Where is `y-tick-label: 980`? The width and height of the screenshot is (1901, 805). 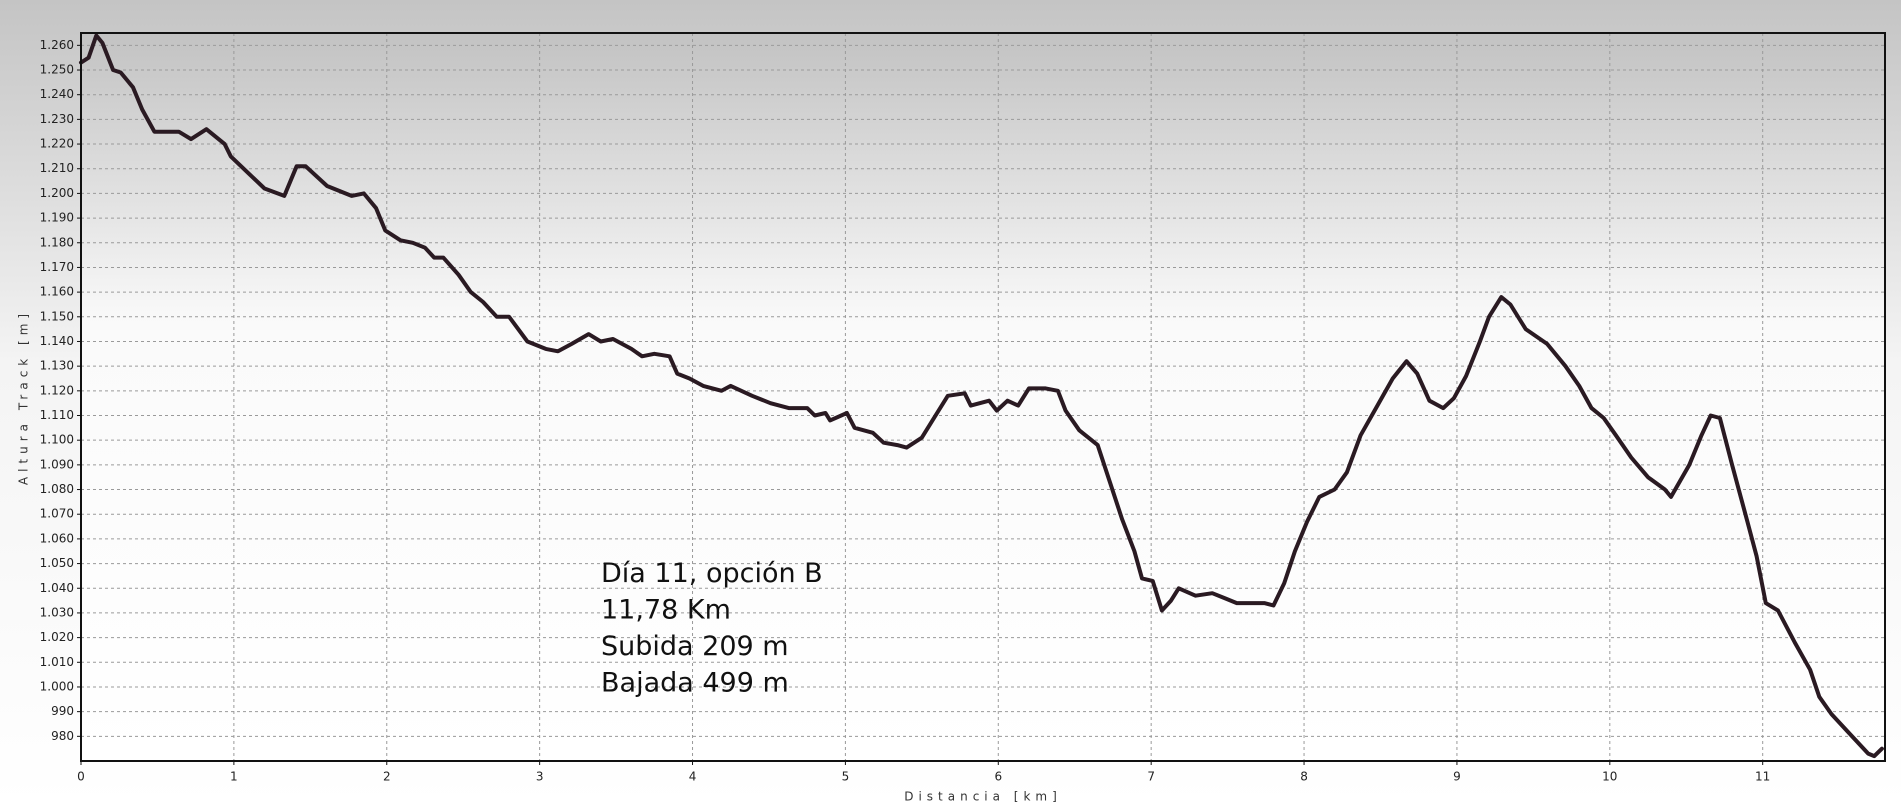
y-tick-label: 980 is located at coordinates (62, 736).